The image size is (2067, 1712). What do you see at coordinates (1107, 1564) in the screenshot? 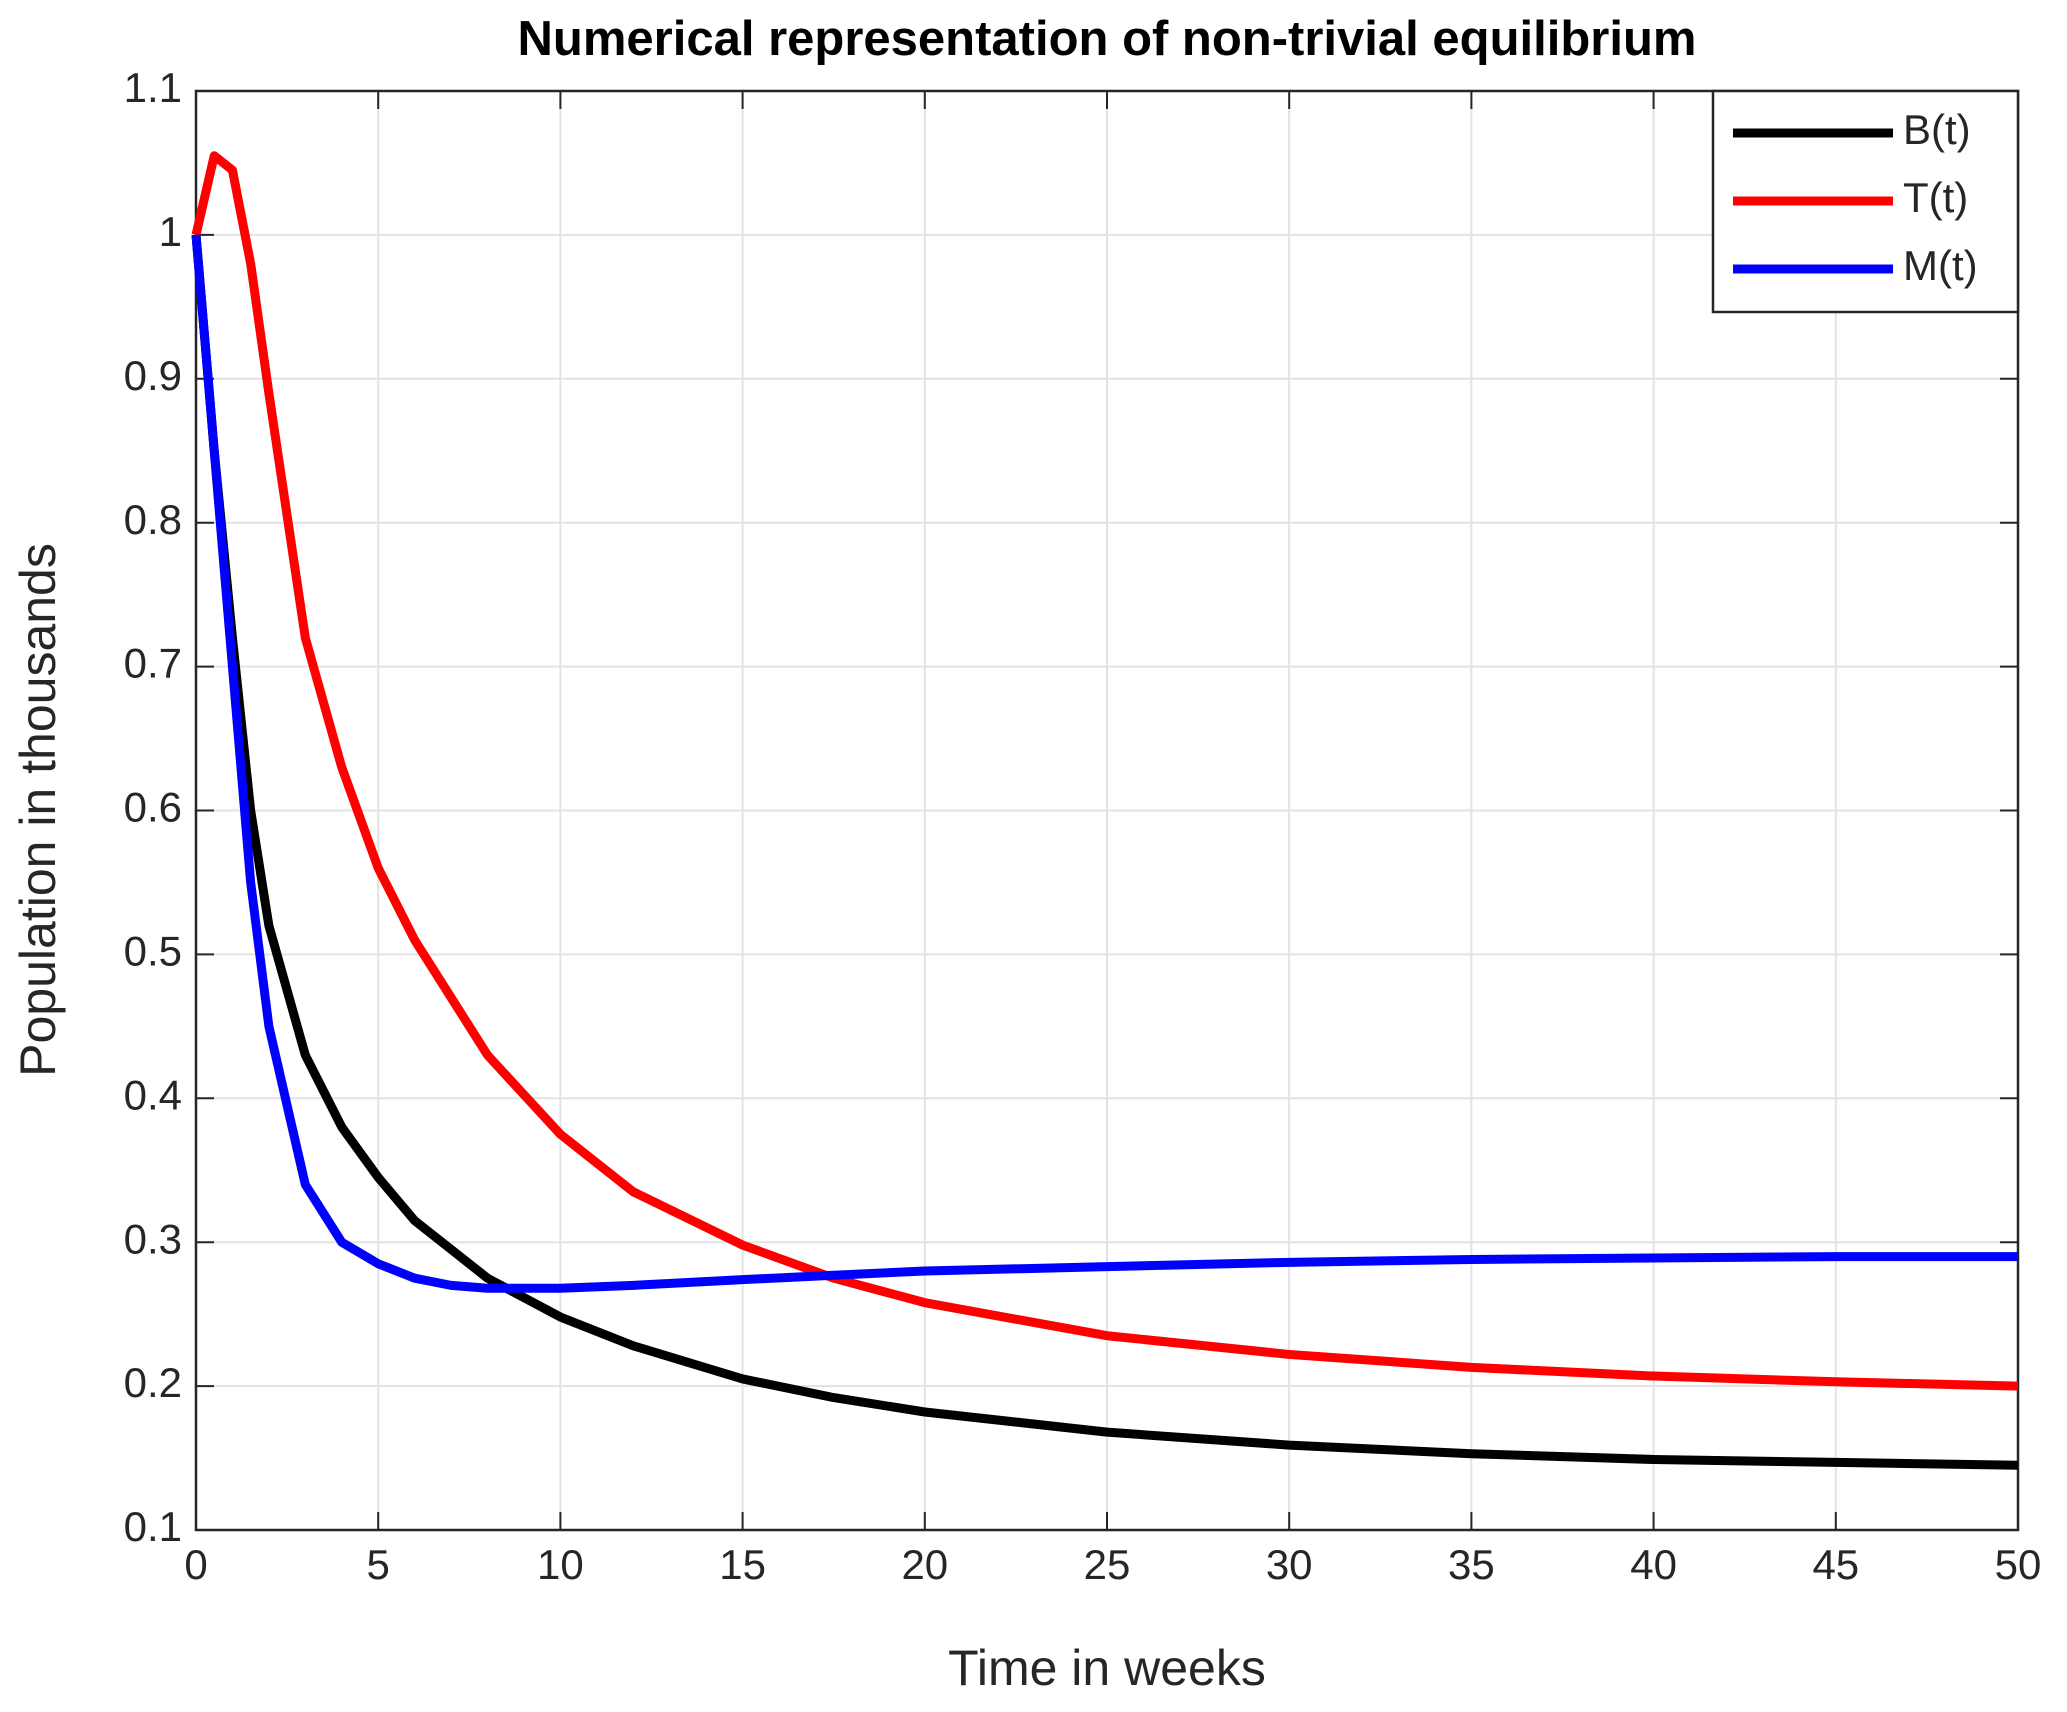
I see `x-tick-label: 25` at bounding box center [1107, 1564].